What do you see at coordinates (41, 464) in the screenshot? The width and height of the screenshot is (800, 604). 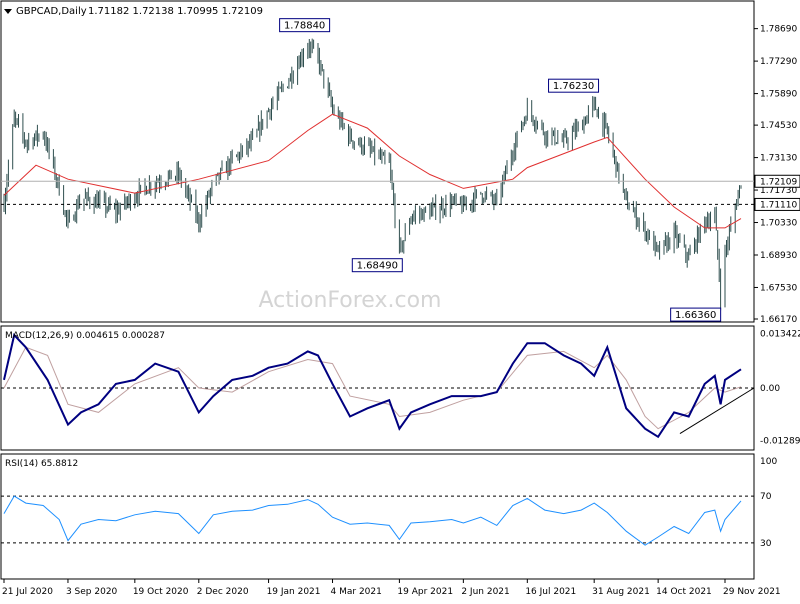 I see `rsi-title: RSI(14) 65.8812` at bounding box center [41, 464].